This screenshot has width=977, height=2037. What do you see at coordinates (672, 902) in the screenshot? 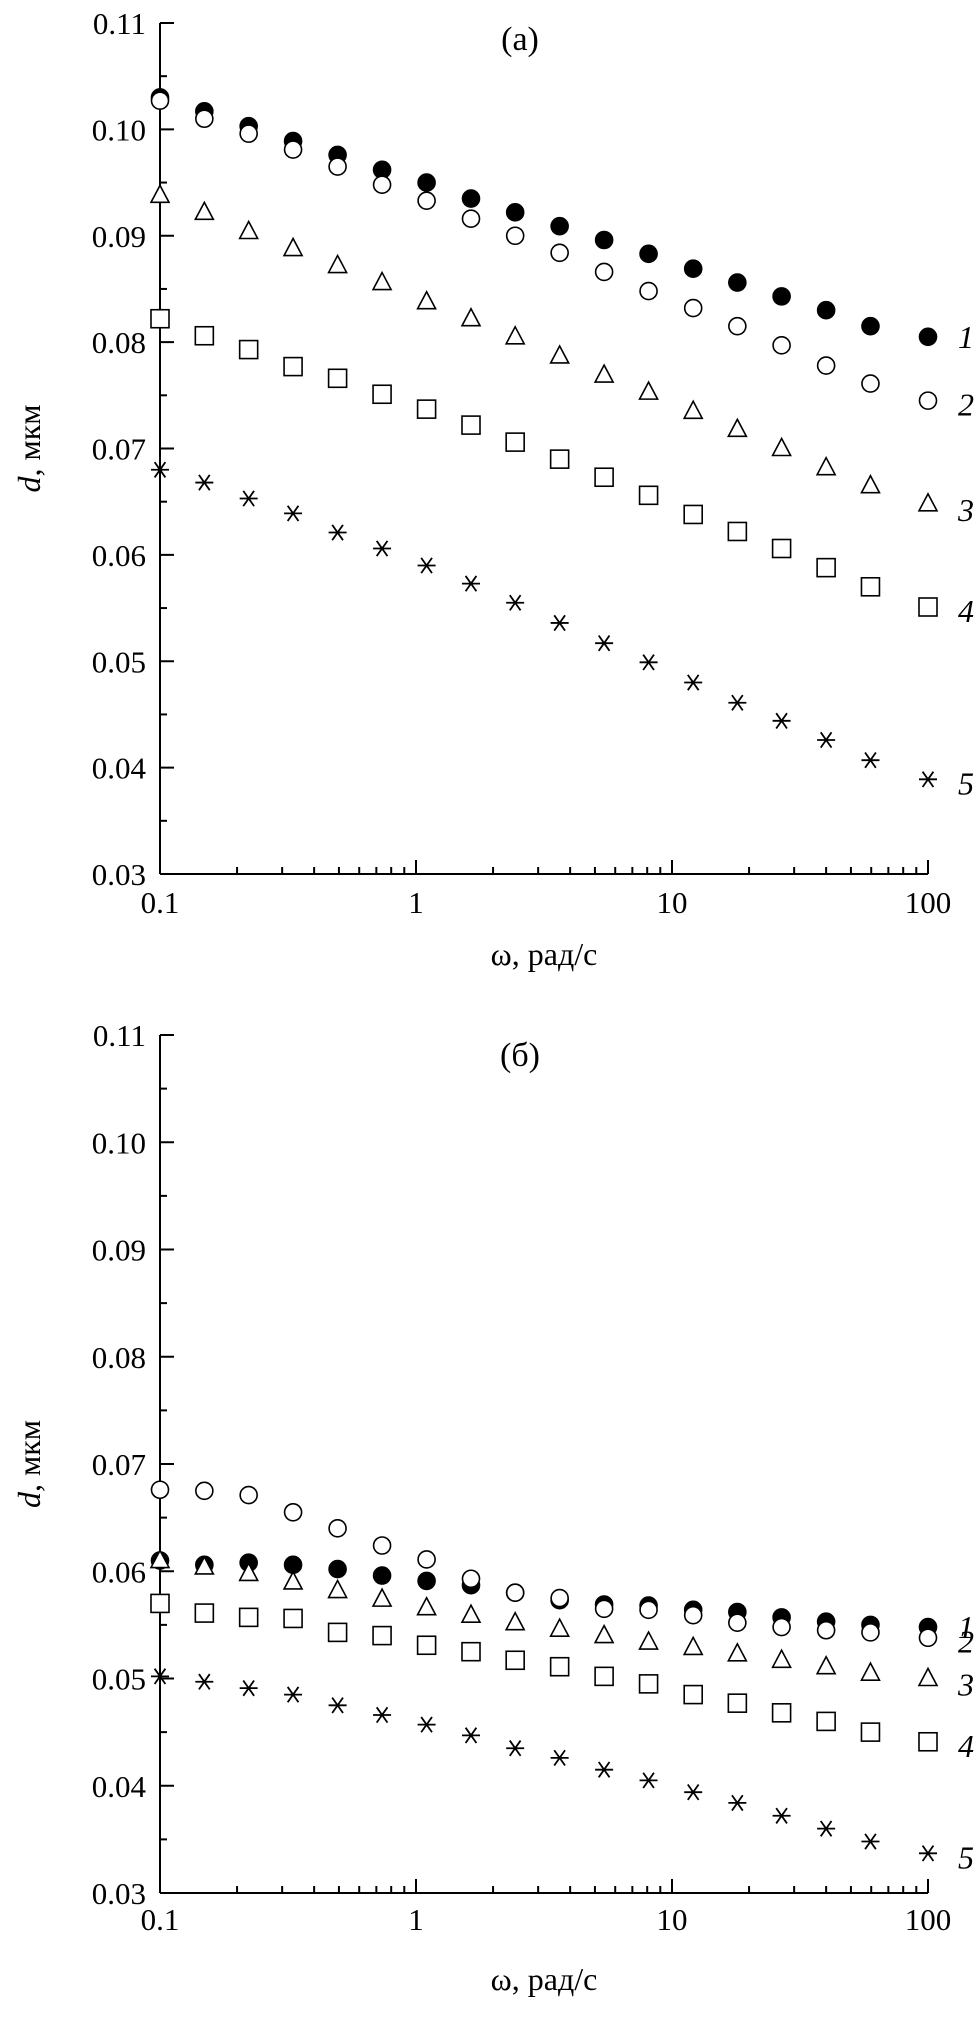
I see `x-tick-label: 10` at bounding box center [672, 902].